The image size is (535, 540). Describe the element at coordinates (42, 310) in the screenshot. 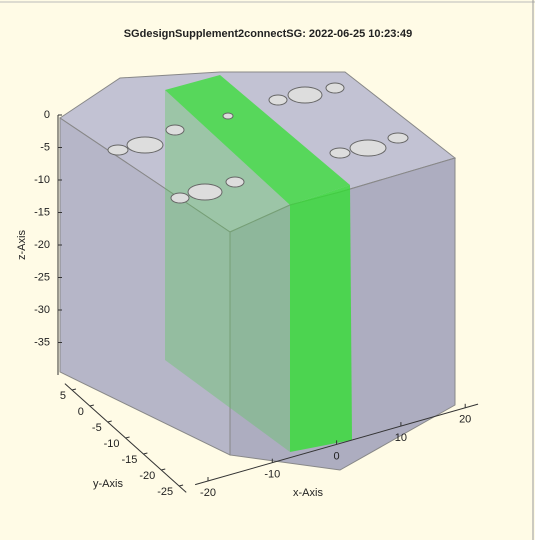

I see `z-tick-label: -30` at that location.